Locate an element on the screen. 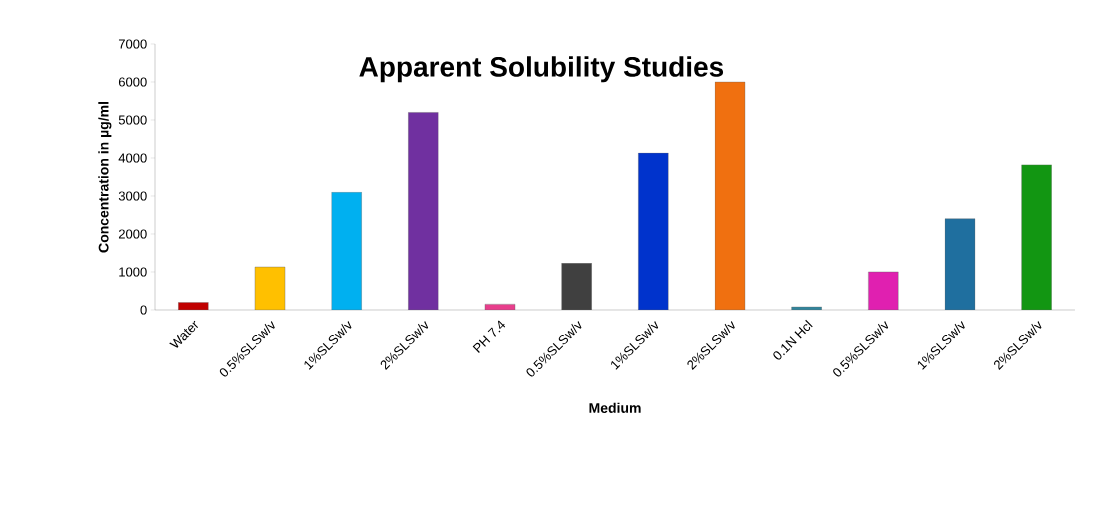  y-tick-label: 6000 is located at coordinates (132, 82).